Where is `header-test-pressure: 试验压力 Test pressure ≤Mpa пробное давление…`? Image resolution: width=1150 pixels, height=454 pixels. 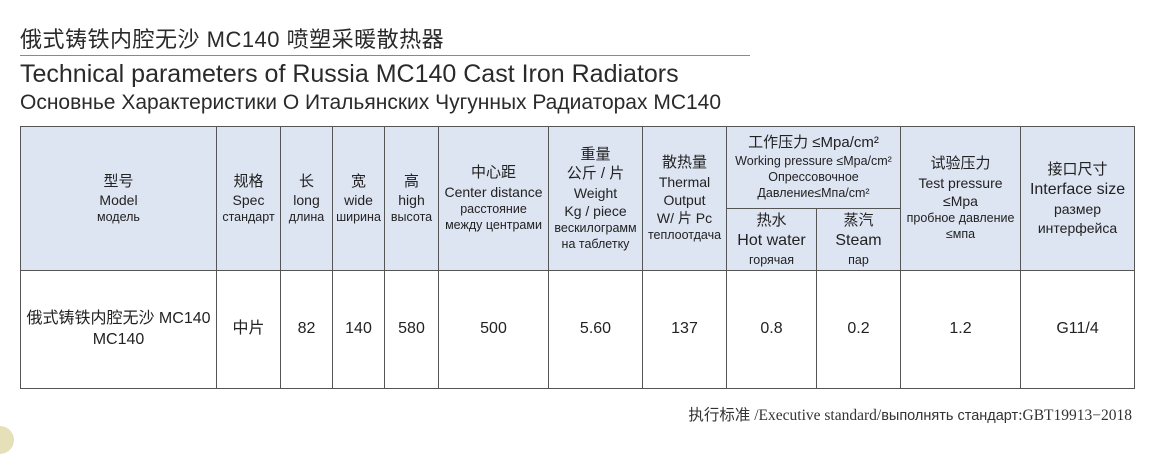 header-test-pressure: 试验压力 Test pressure ≤Mpa пробное давление… is located at coordinates (961, 198).